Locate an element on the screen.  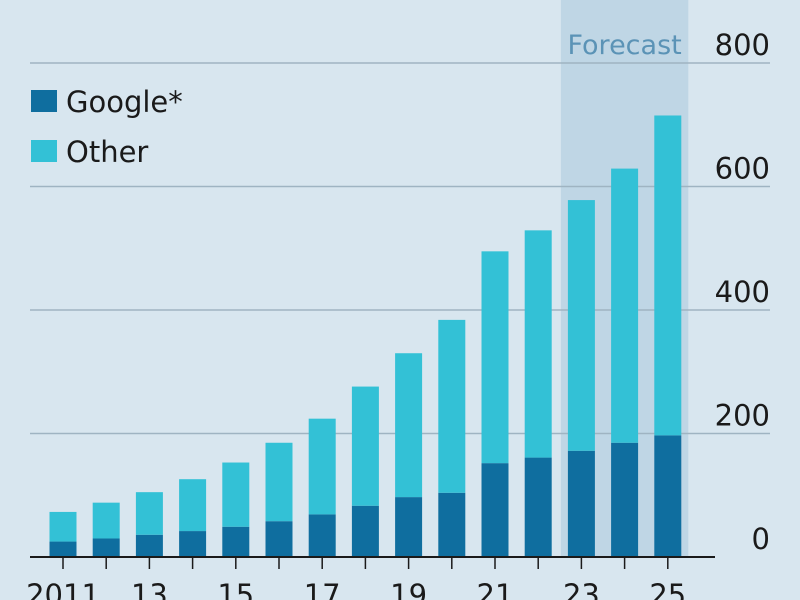
bar-other-2023 is located at coordinates (581, 325).